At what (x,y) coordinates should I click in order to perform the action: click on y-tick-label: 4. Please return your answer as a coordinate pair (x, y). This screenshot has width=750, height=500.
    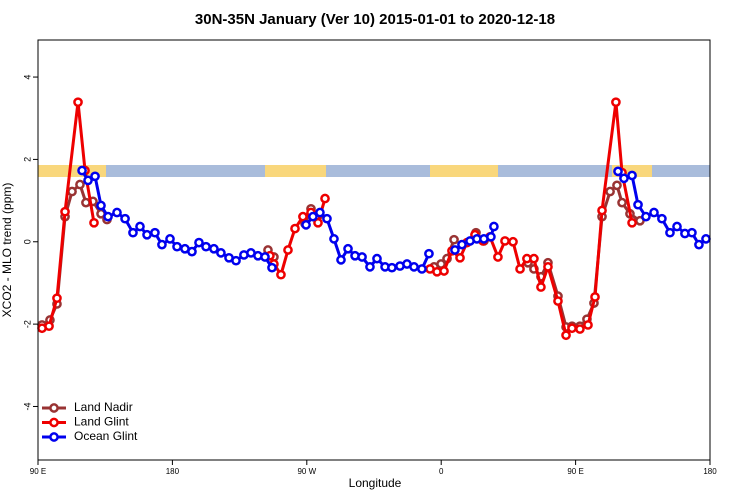
    Looking at the image, I should click on (27, 77).